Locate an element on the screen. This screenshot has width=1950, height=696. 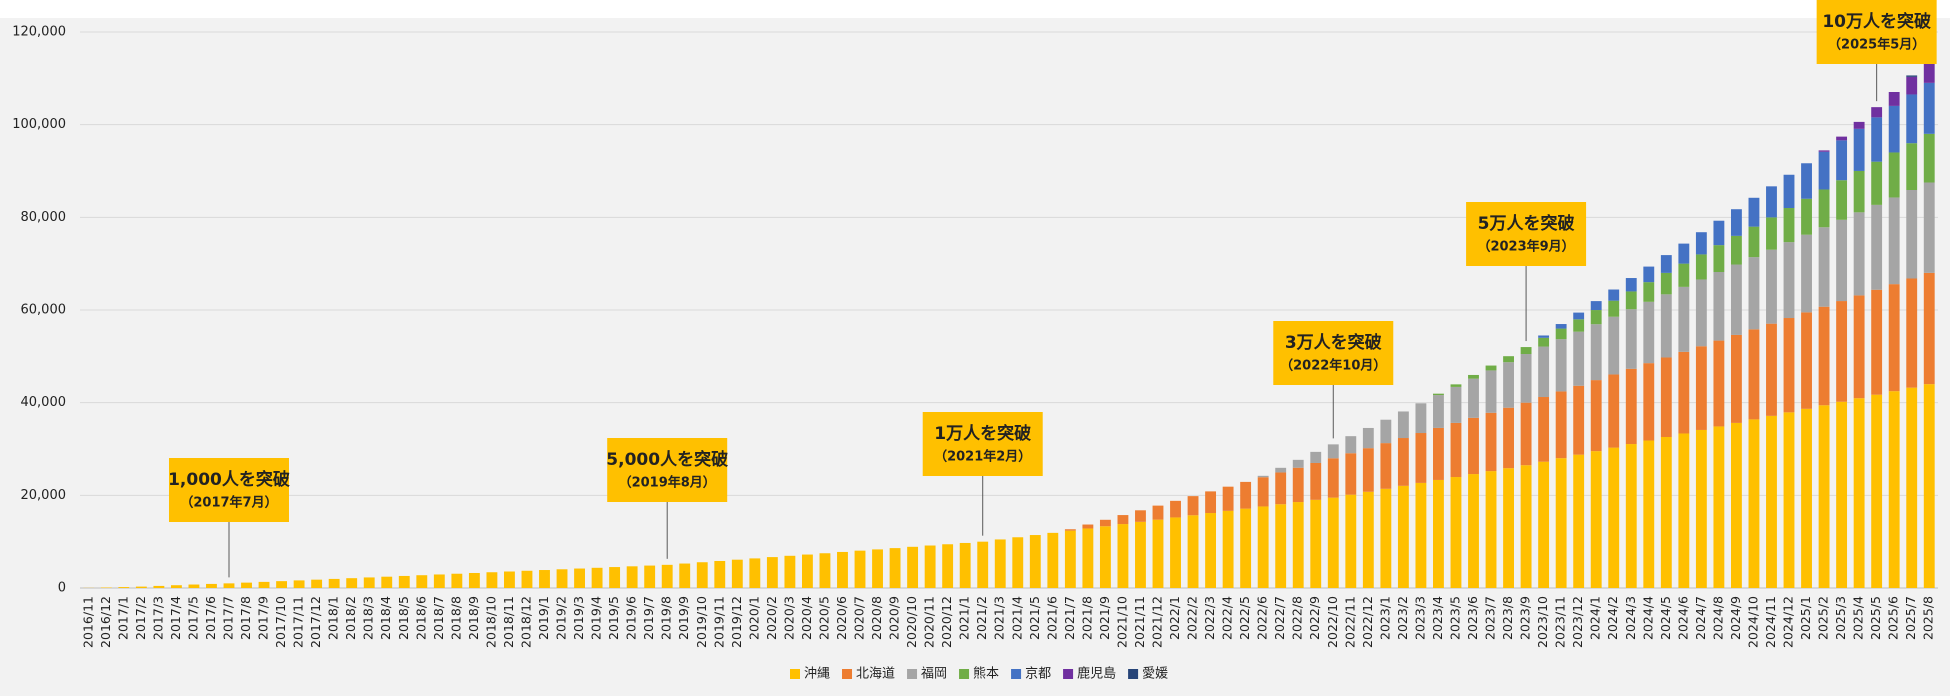
x-tick-label: 2022/5 is located at coordinates (1244, 618).